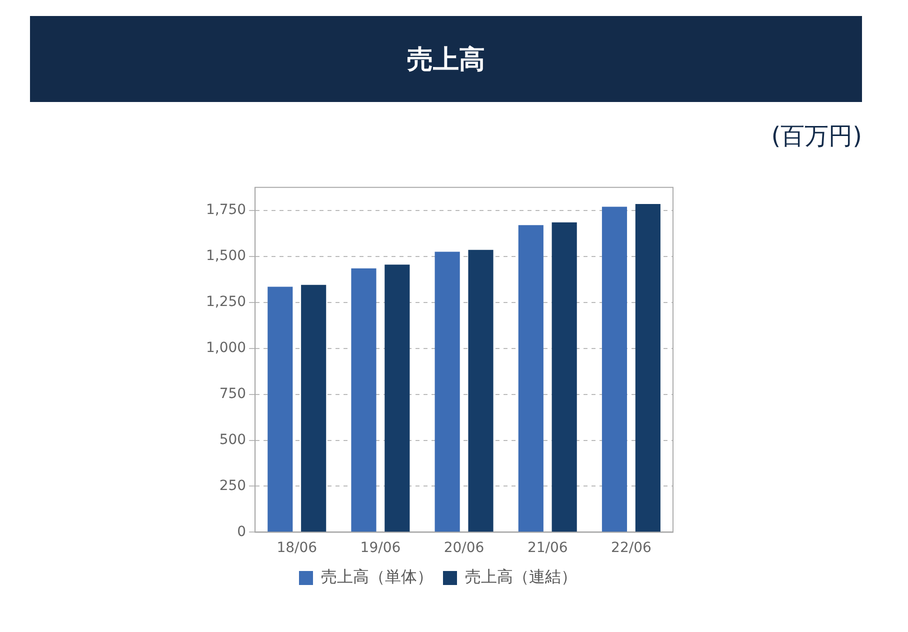  I want to click on y-tick-label: 250, so click(232, 486).